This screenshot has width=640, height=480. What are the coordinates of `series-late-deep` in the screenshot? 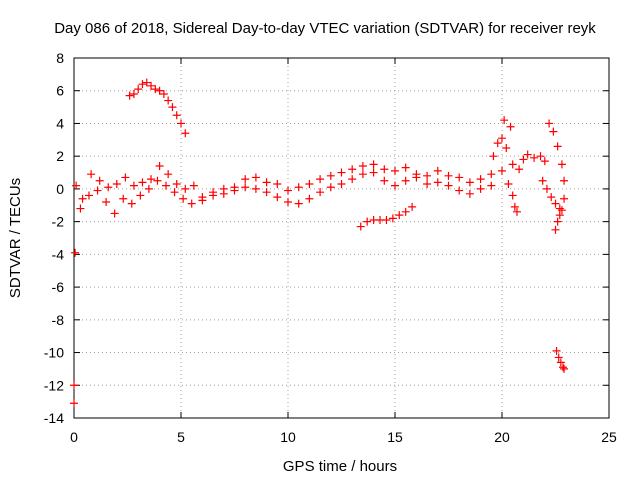 It's located at (560, 359).